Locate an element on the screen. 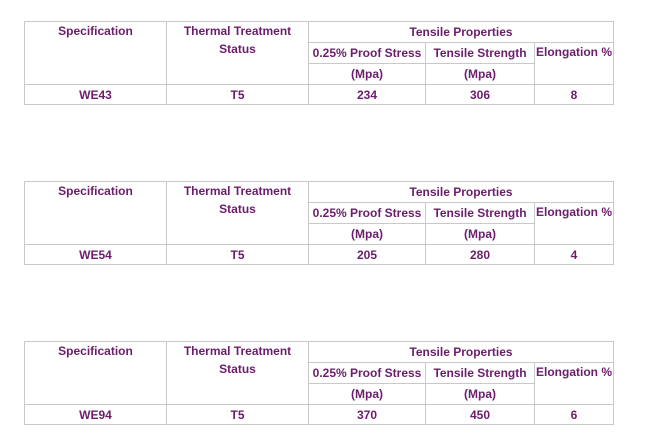  tensile-strength-cell: 306 is located at coordinates (480, 94).